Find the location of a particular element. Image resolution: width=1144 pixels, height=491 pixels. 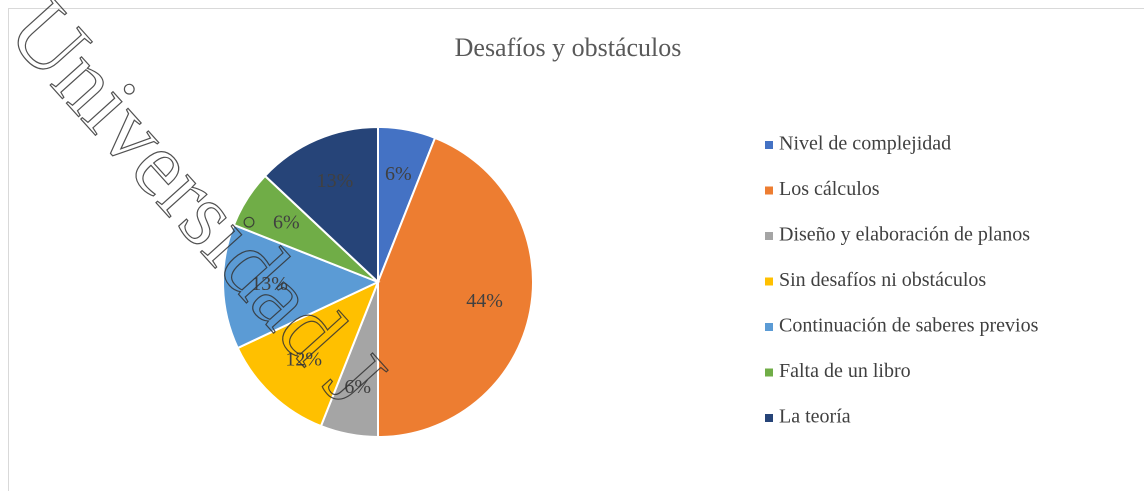

legend-label: Nivel de complejidad is located at coordinates (865, 144).